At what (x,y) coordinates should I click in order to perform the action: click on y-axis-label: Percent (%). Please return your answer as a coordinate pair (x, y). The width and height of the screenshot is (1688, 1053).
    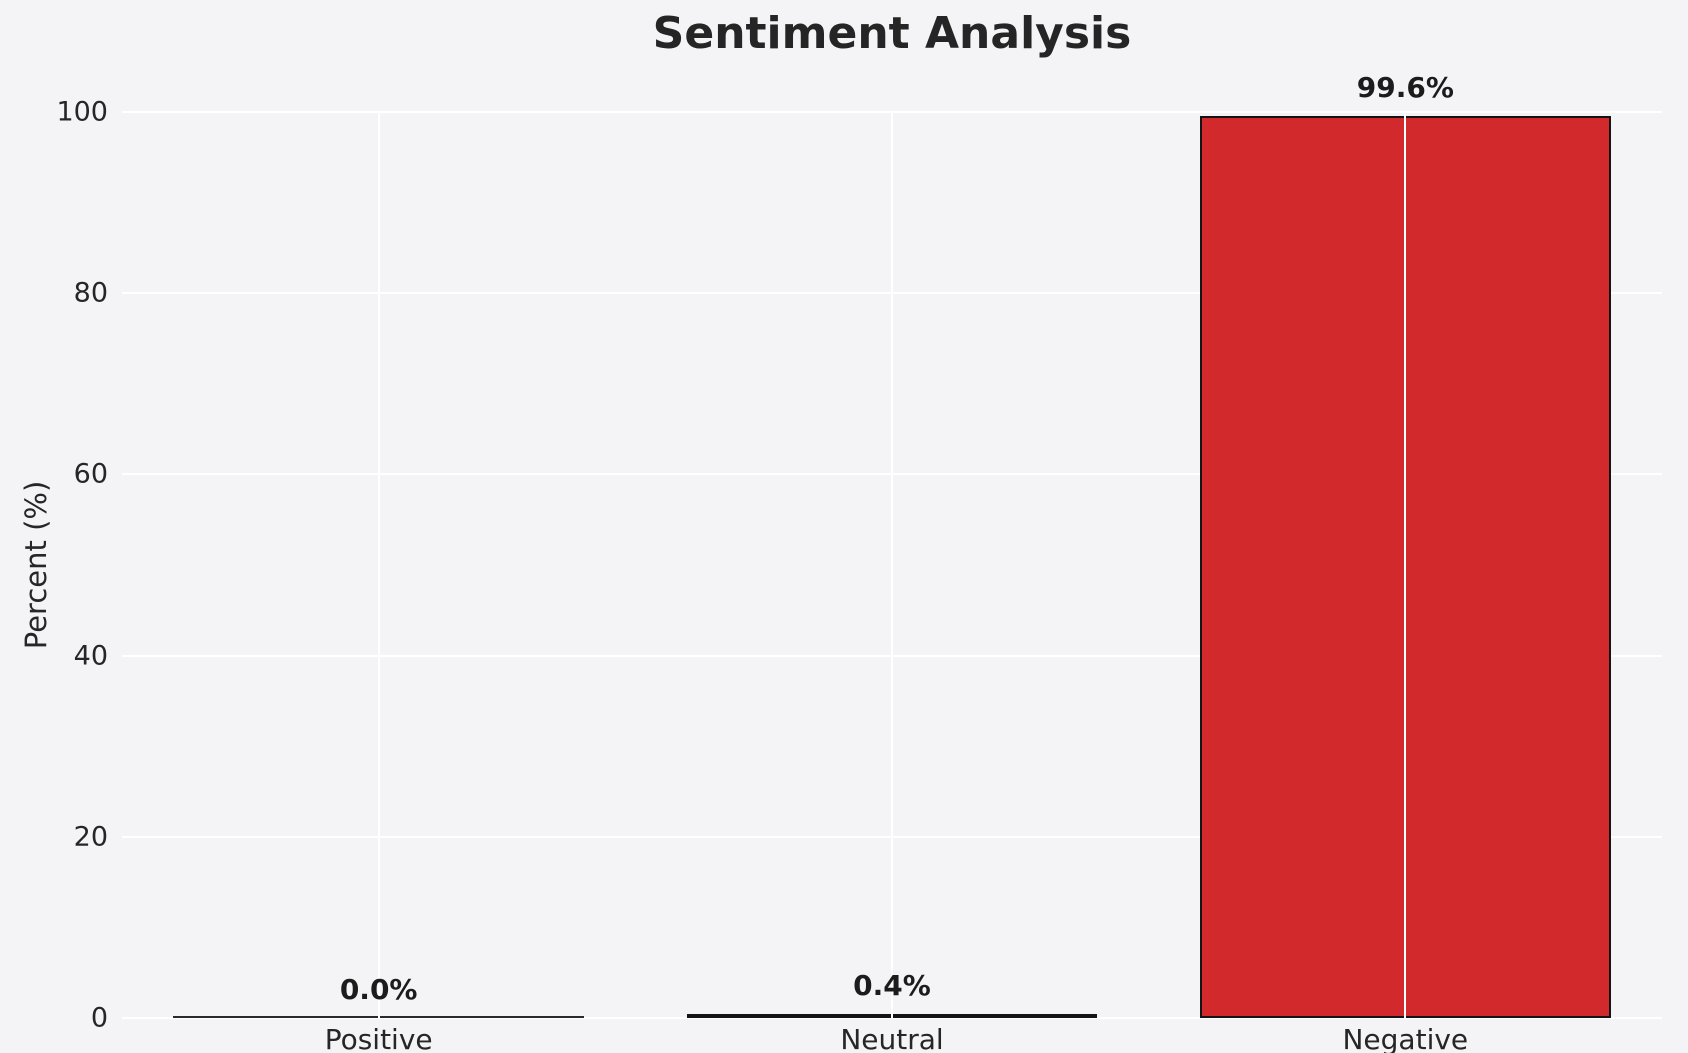
    Looking at the image, I should click on (36, 565).